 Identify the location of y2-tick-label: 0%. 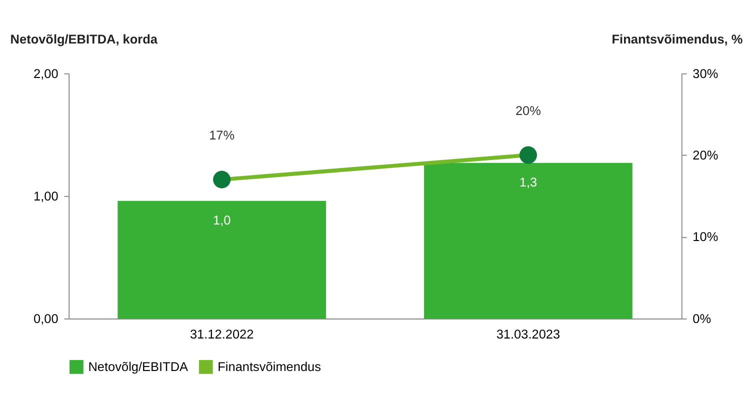
(702, 318).